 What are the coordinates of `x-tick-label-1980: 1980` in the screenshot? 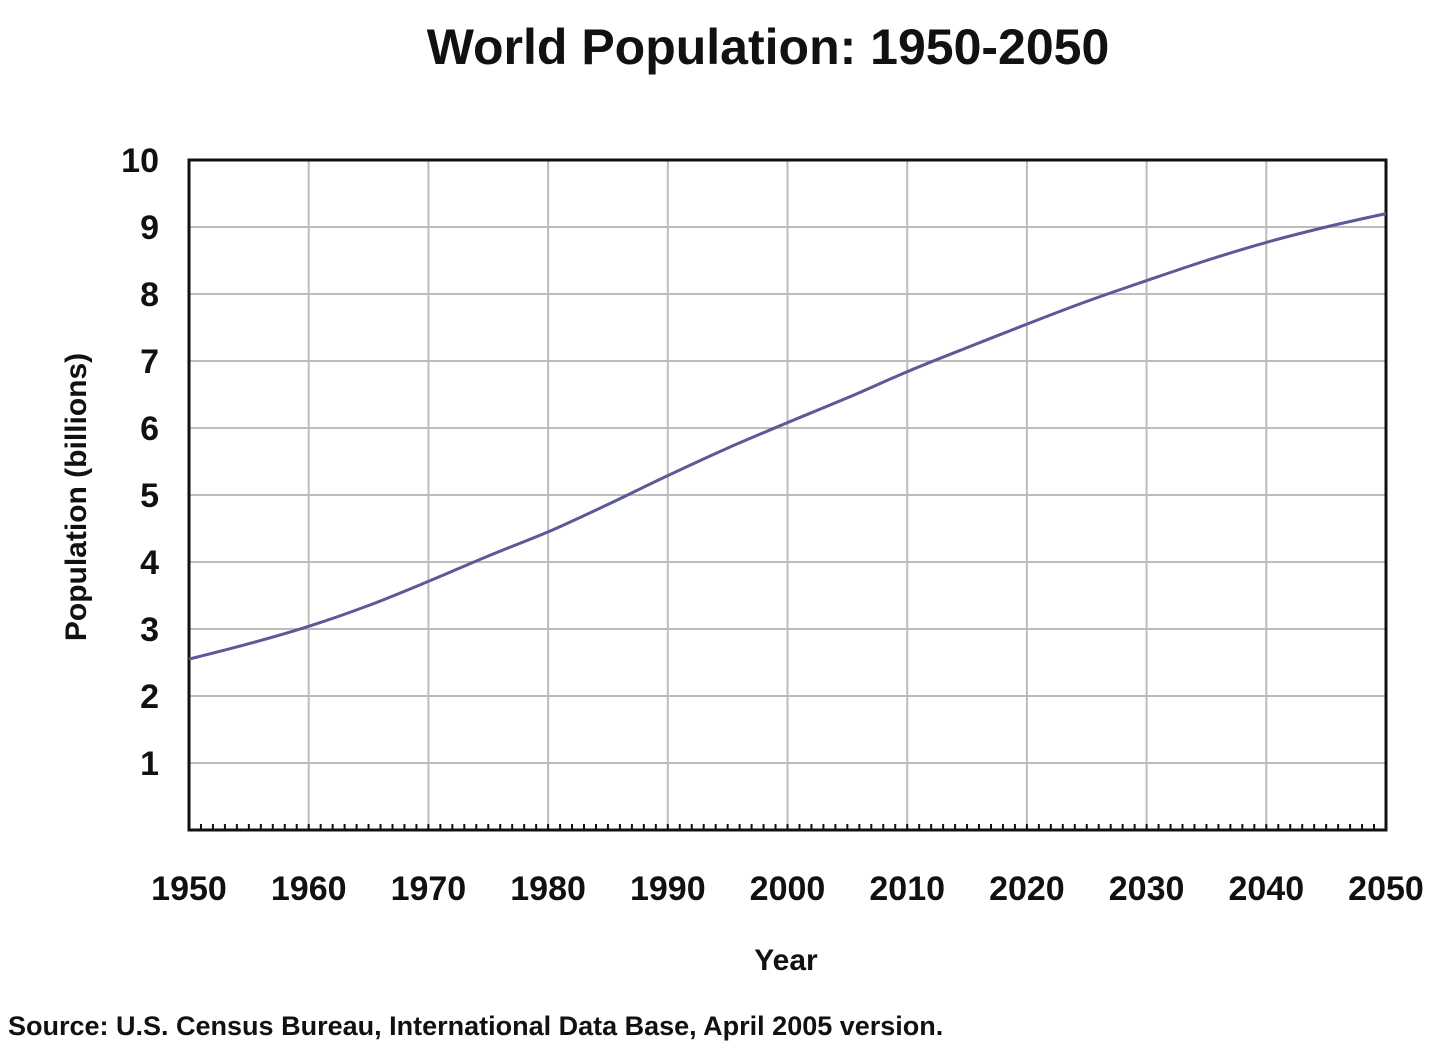 It's located at (548, 889).